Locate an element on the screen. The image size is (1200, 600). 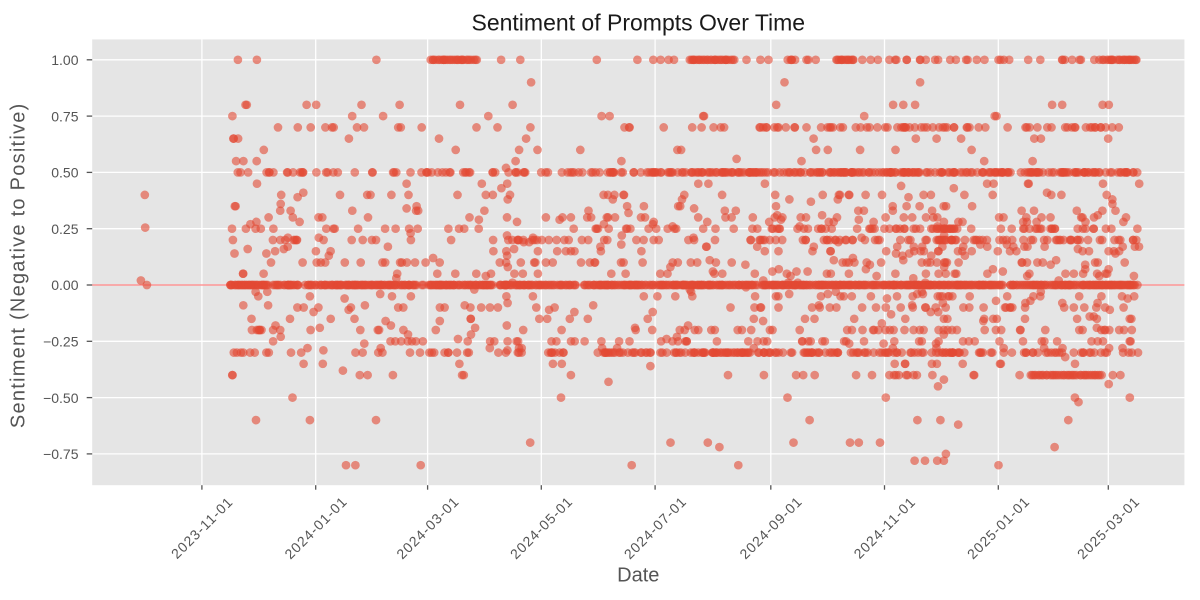
svg-text: −0.50 is located at coordinates (61, 398).